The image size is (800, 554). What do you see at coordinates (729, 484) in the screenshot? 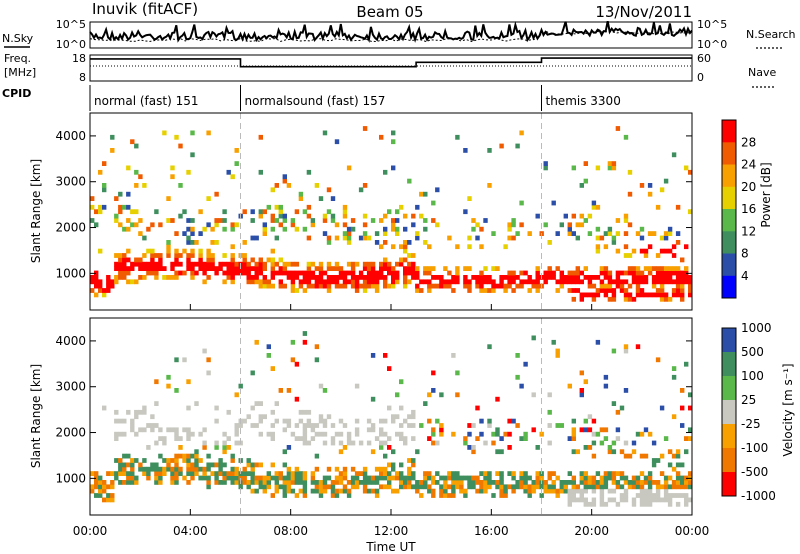
I see `colorbar-swatch` at bounding box center [729, 484].